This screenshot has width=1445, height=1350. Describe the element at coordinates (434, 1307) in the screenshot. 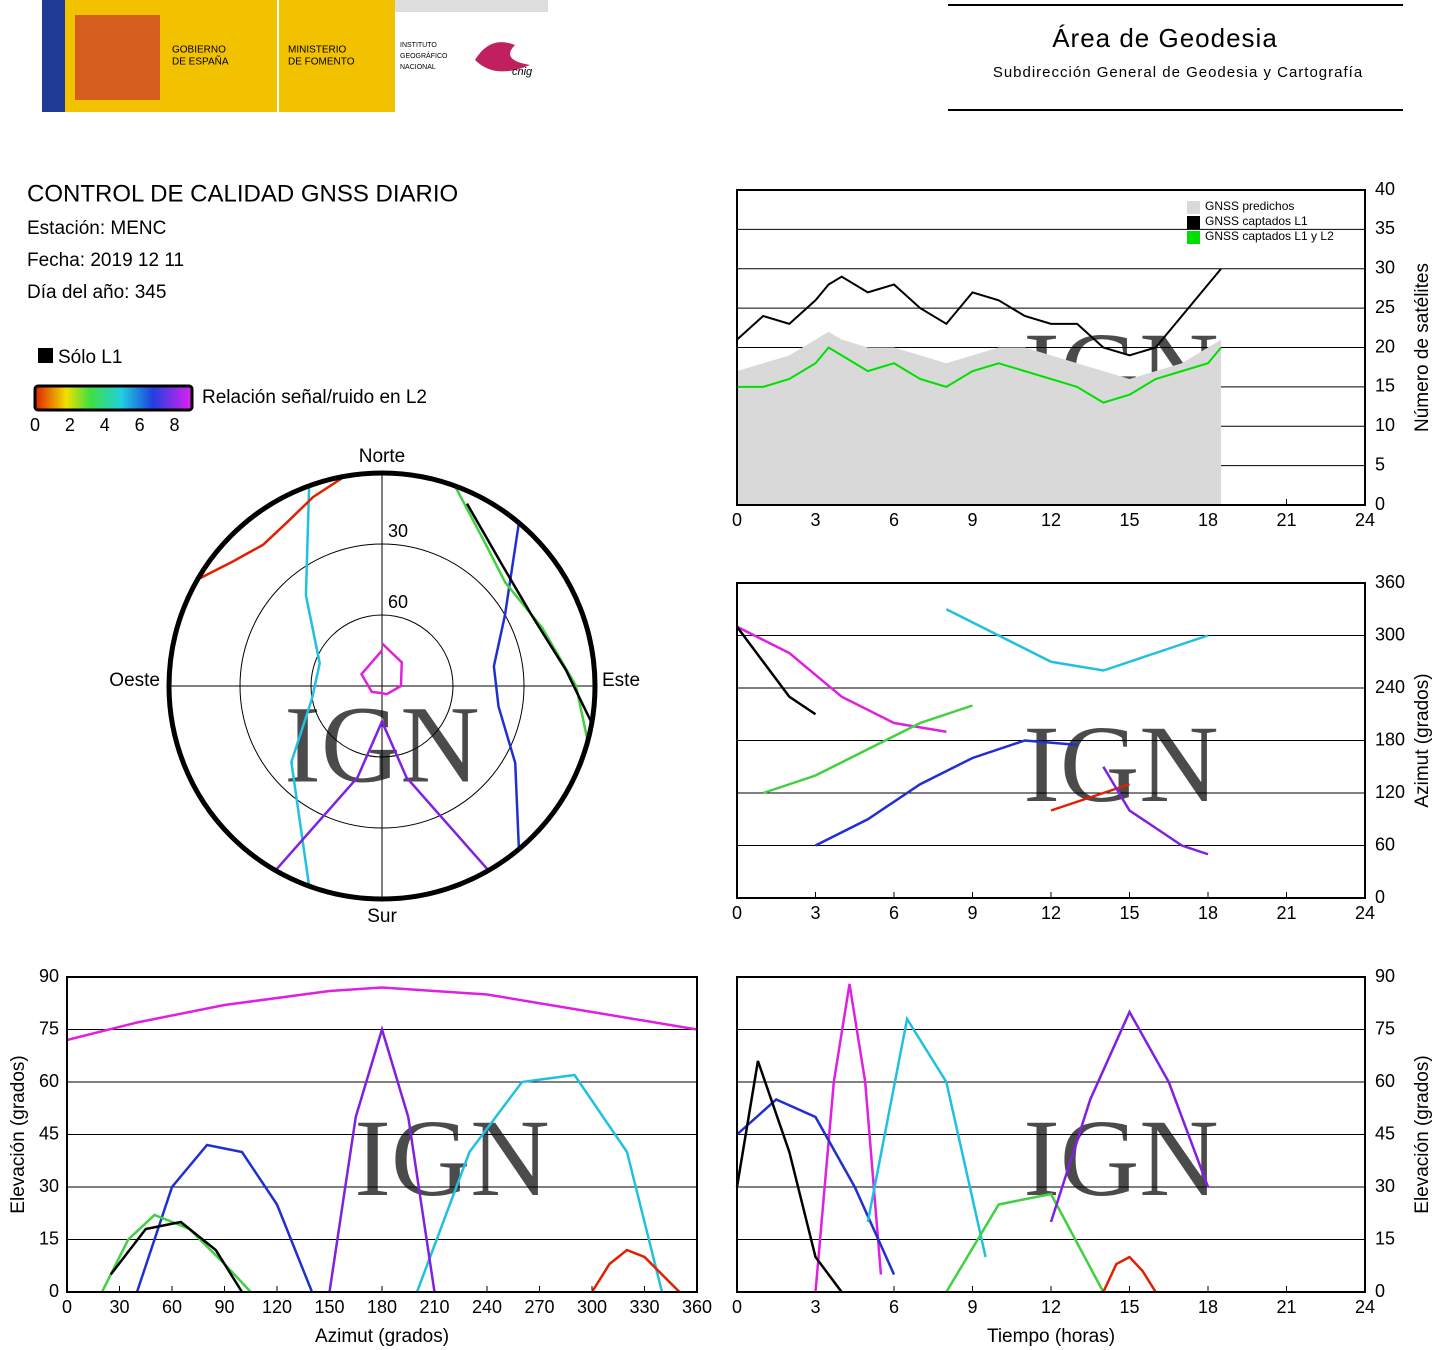

I see `x-tick-label: 210` at that location.